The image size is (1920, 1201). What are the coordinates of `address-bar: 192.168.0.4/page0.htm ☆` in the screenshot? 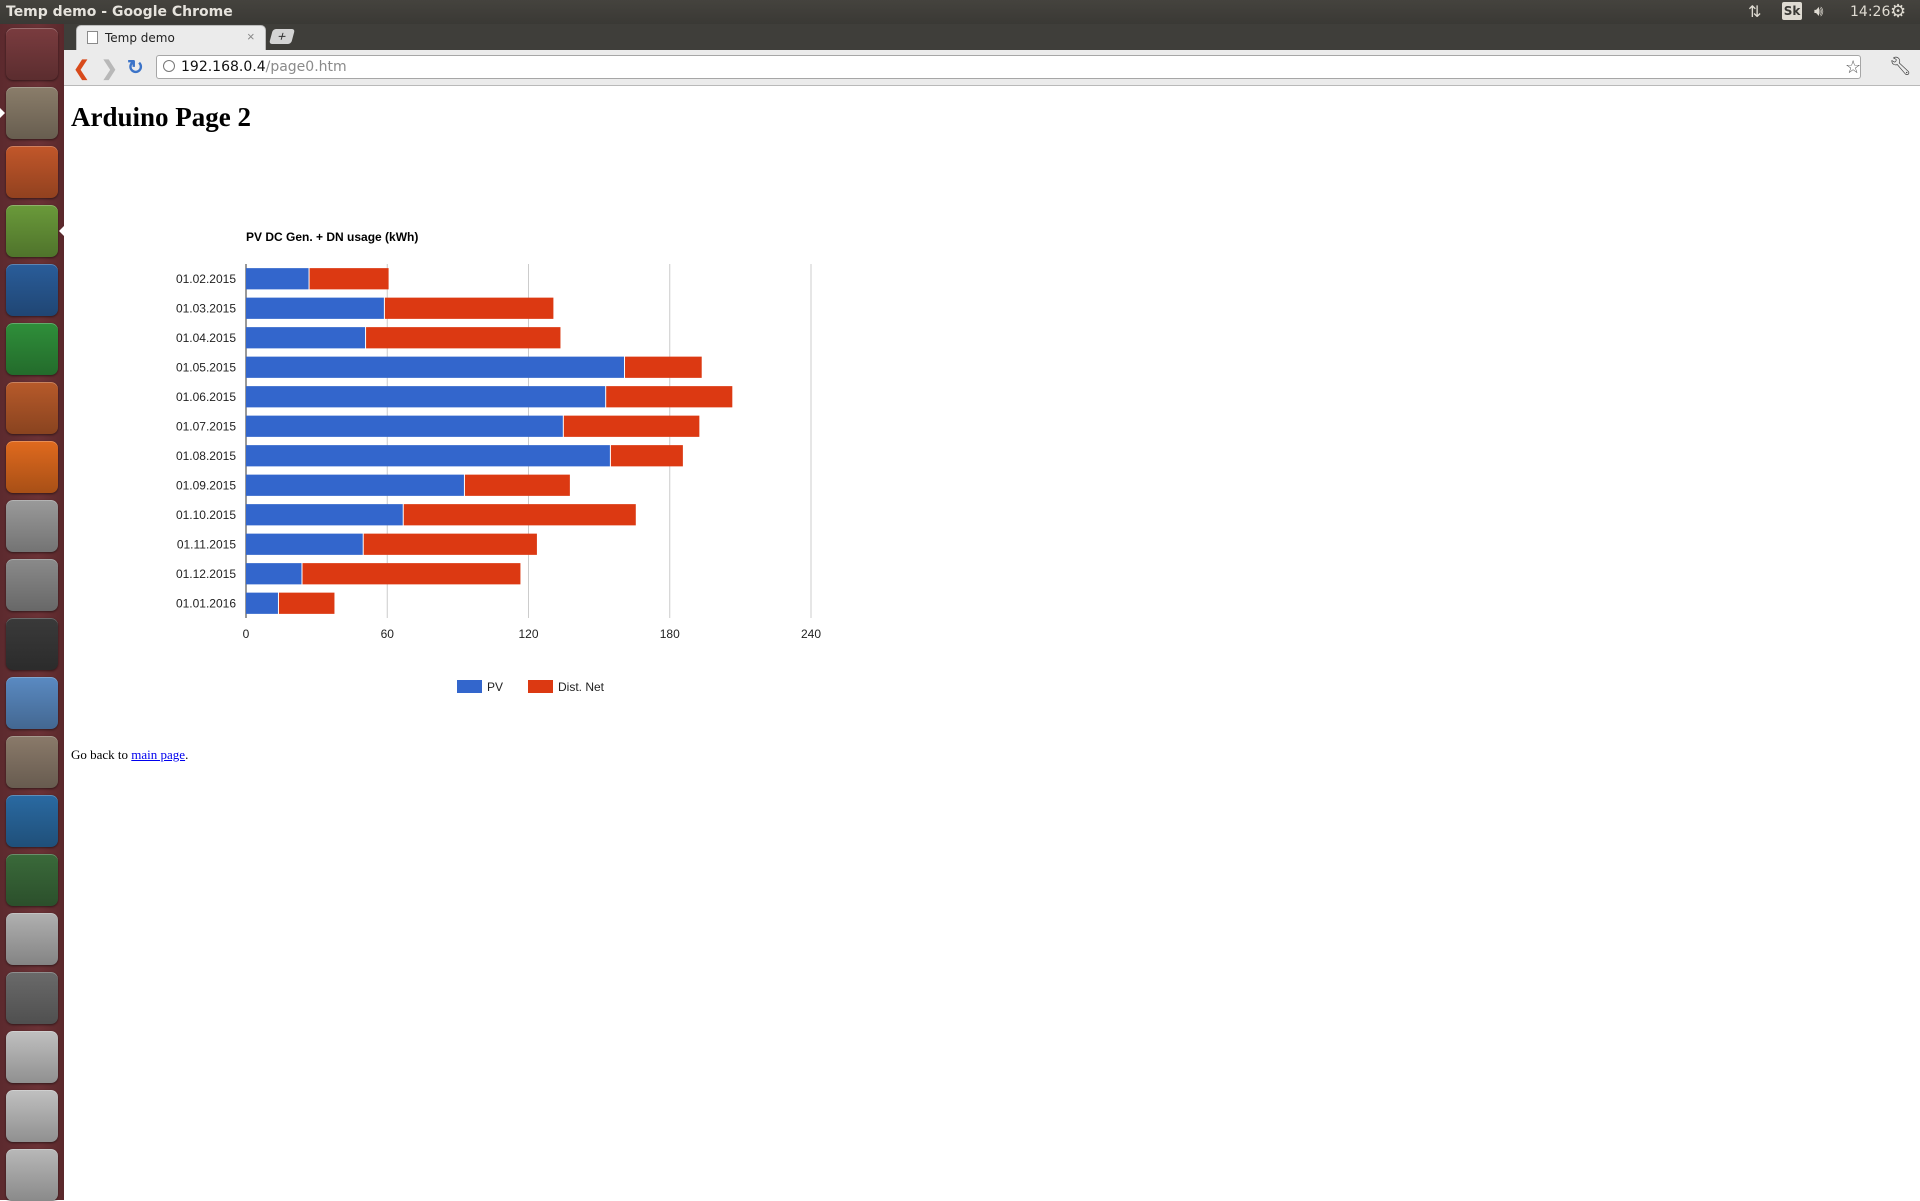 It's located at (1008, 67).